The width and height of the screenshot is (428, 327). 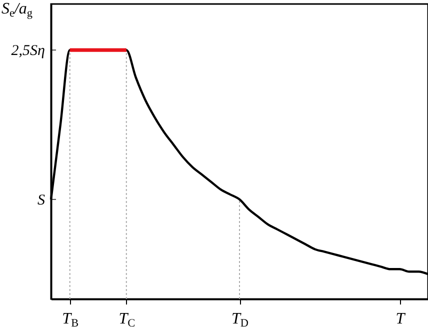 I want to click on y-axis-title: S$_{e}$/a$_{g}$, so click(x=17, y=10).